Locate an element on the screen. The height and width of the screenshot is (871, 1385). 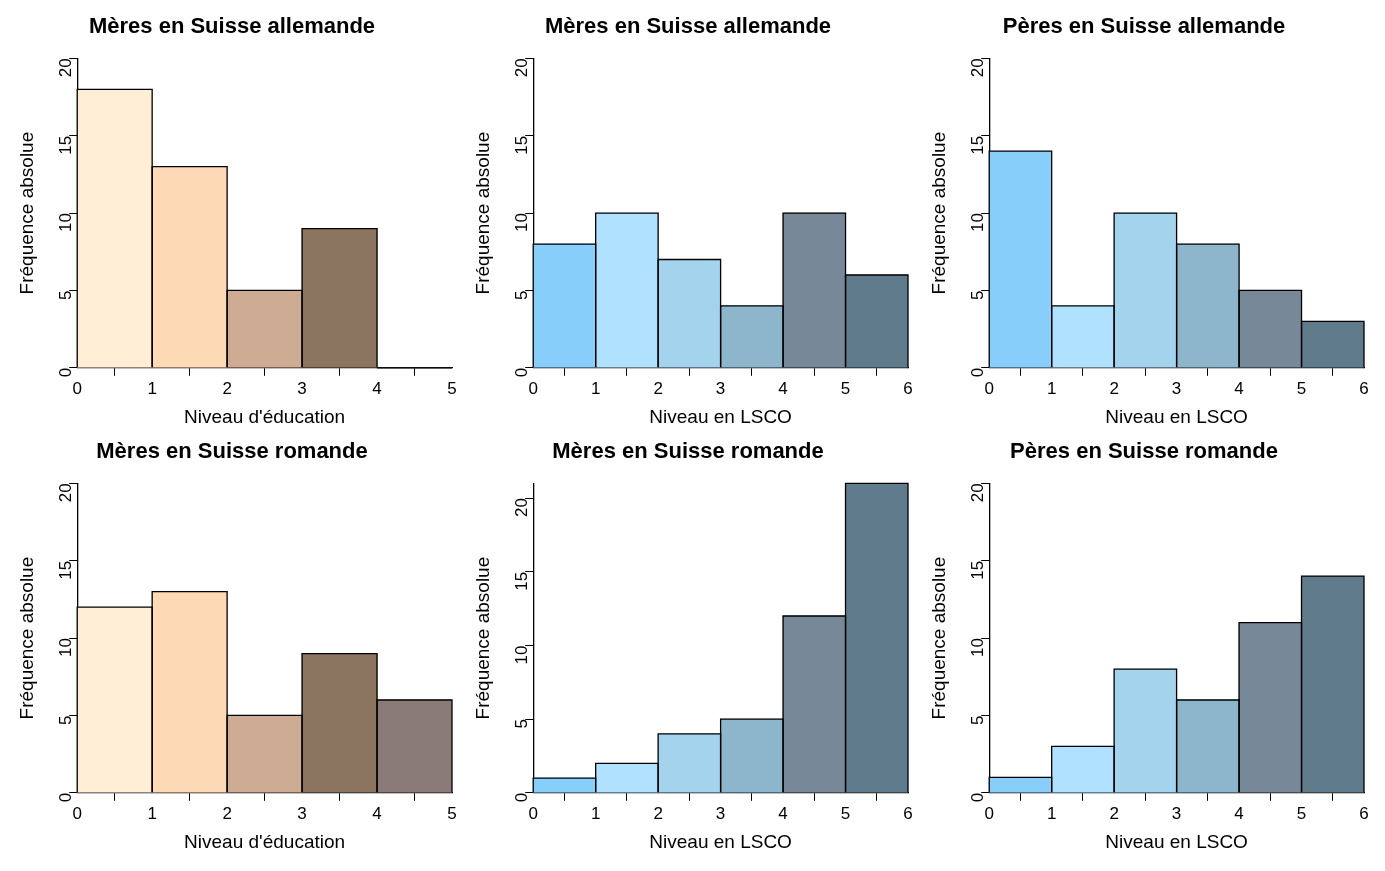
chart-title: Pères en Suisse romande is located at coordinates (1144, 451).